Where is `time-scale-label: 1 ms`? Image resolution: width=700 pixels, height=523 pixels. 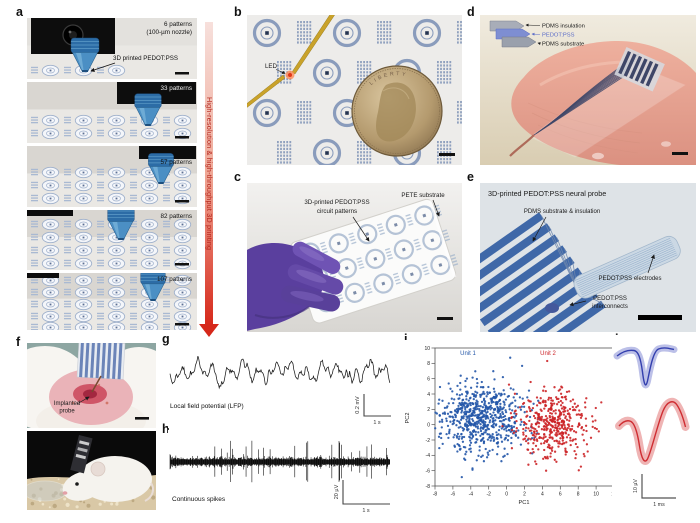
time-scale-label: 1 ms is located at coordinates (659, 505).